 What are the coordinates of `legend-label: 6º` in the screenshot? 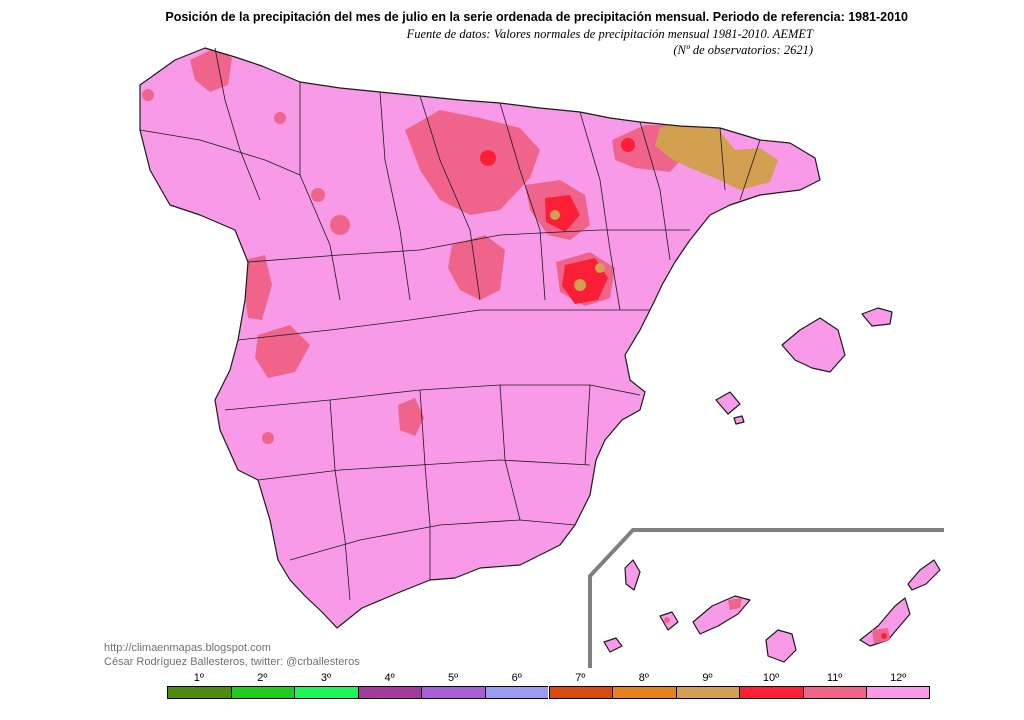 It's located at (516, 678).